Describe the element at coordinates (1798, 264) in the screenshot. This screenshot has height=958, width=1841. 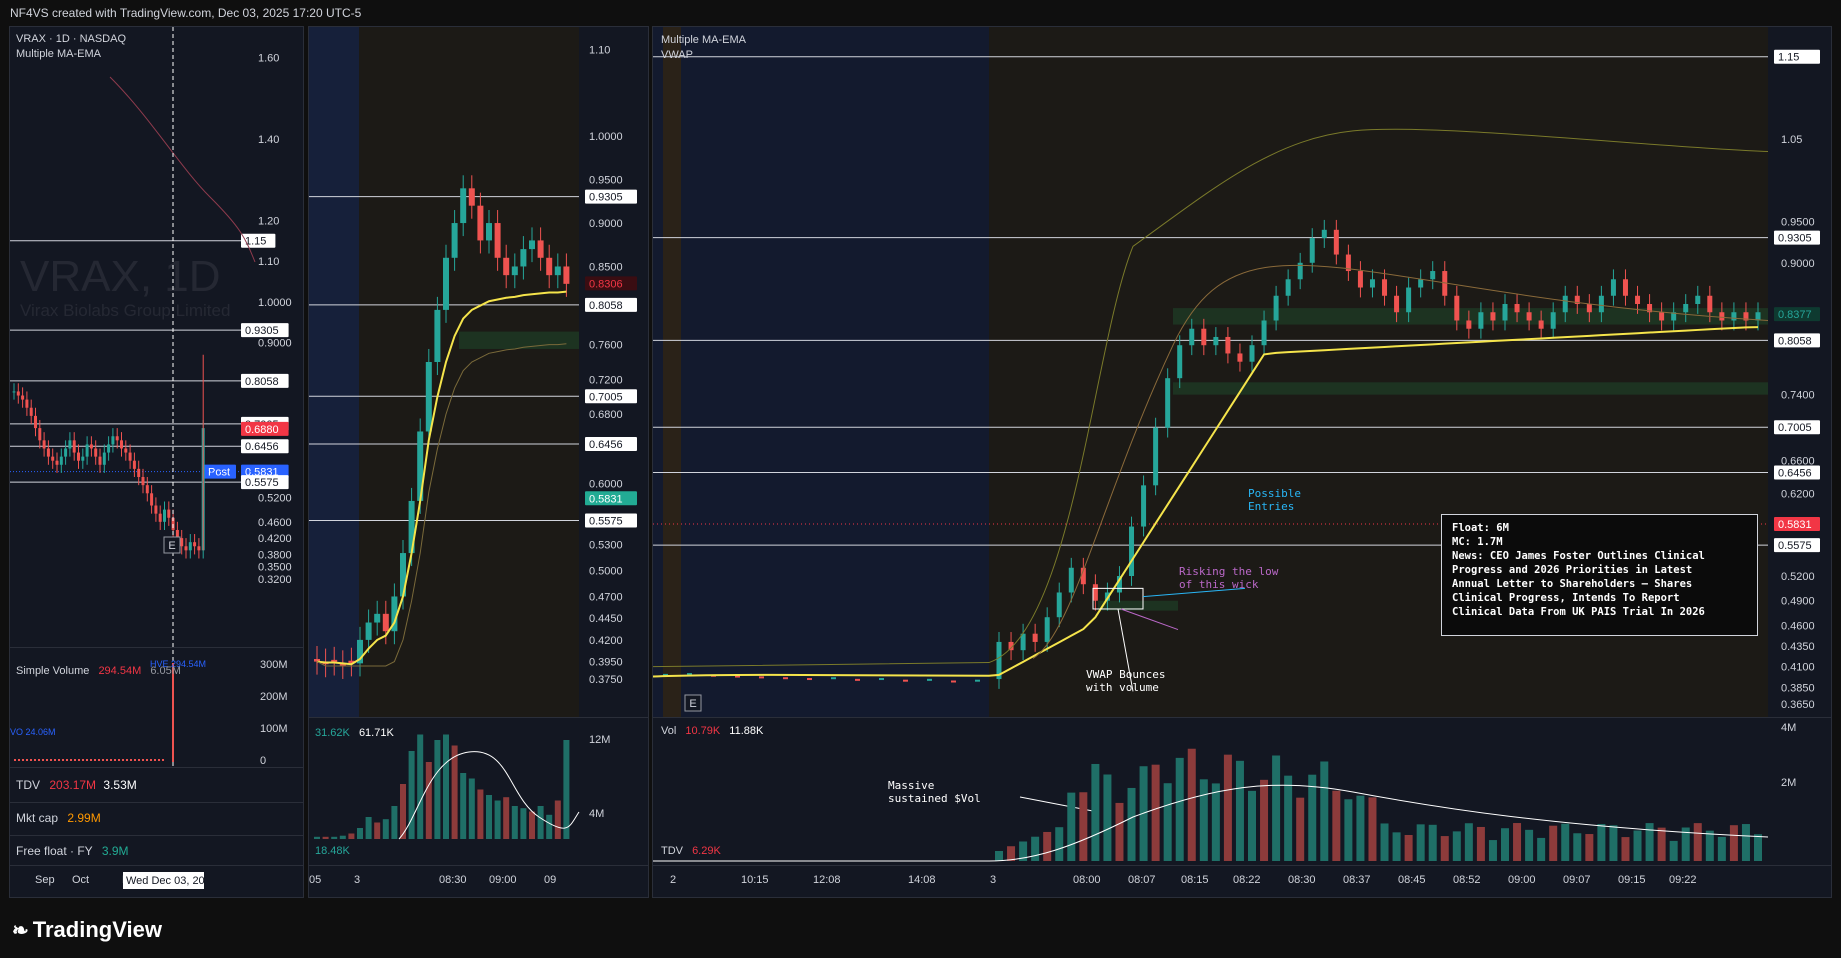
I see `price-tick: 0.9000` at that location.